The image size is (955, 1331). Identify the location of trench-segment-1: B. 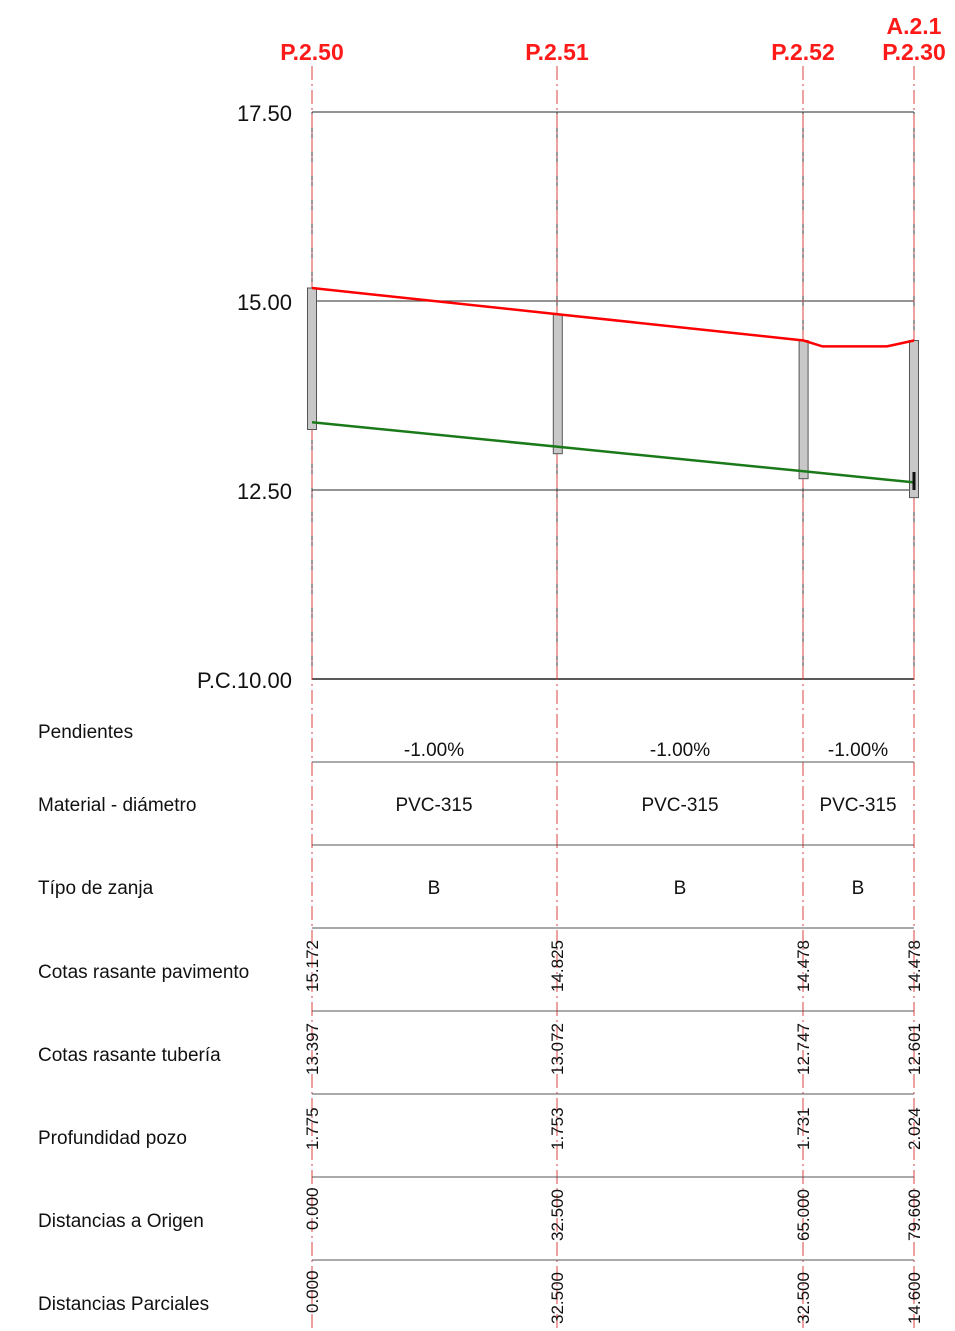
(434, 888).